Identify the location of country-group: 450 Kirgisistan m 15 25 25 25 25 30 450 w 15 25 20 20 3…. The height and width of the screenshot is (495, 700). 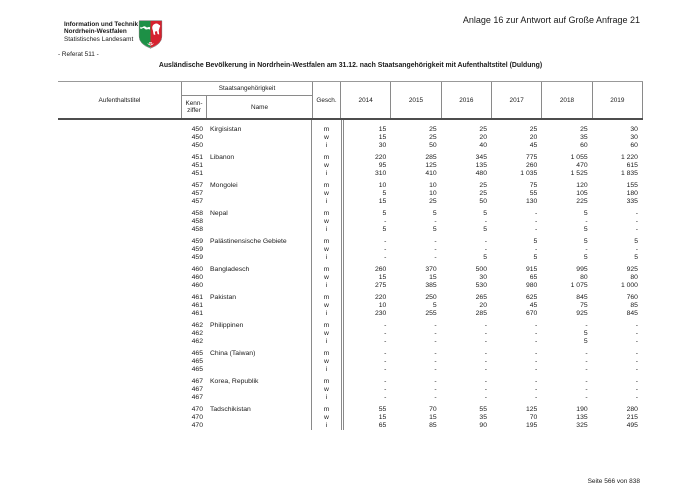
(350, 138).